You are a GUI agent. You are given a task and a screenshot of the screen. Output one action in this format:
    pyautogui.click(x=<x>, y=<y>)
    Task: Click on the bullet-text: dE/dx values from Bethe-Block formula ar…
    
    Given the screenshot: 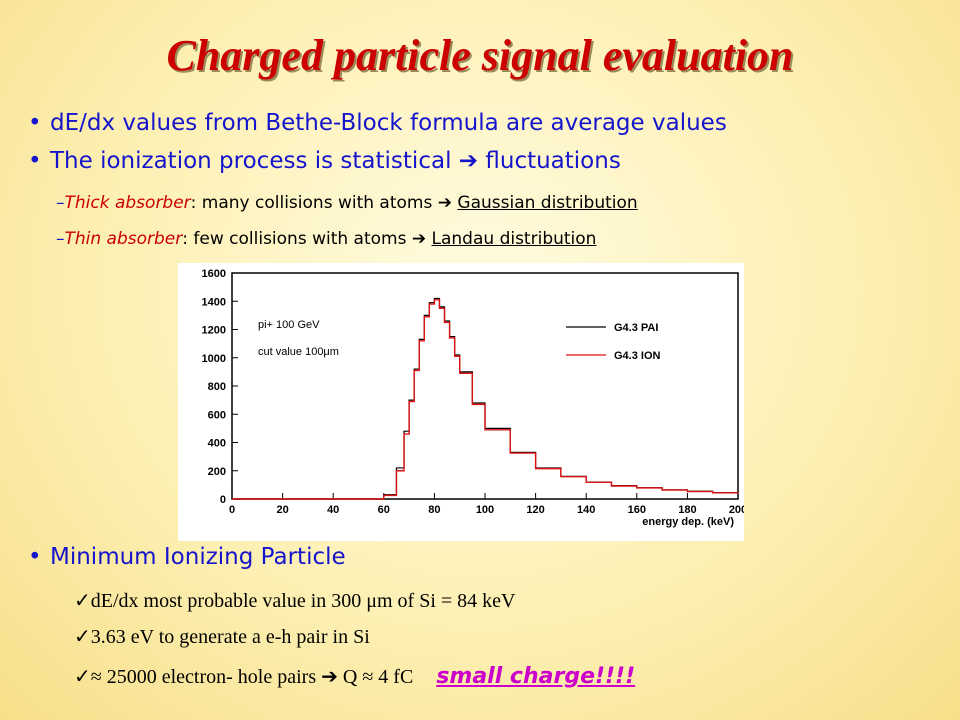 What is the action you would take?
    pyautogui.click(x=388, y=123)
    